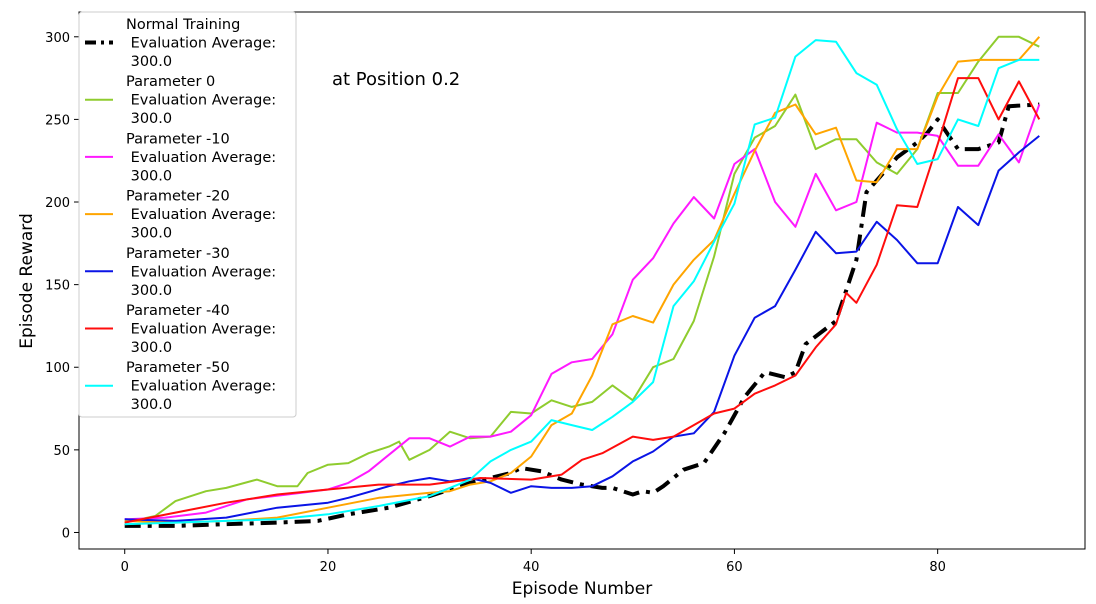 The height and width of the screenshot is (604, 1096). Describe the element at coordinates (125, 567) in the screenshot. I see `x-tick-label: 0` at that location.